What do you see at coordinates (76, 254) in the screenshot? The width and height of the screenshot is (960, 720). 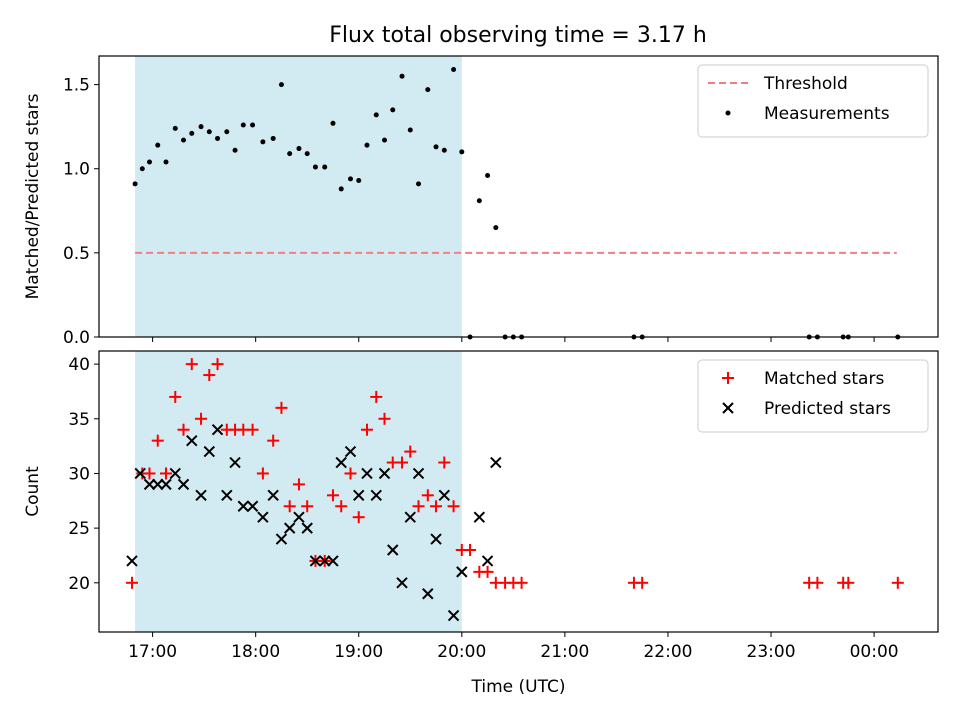 I see `y-tick-label: 0.5` at bounding box center [76, 254].